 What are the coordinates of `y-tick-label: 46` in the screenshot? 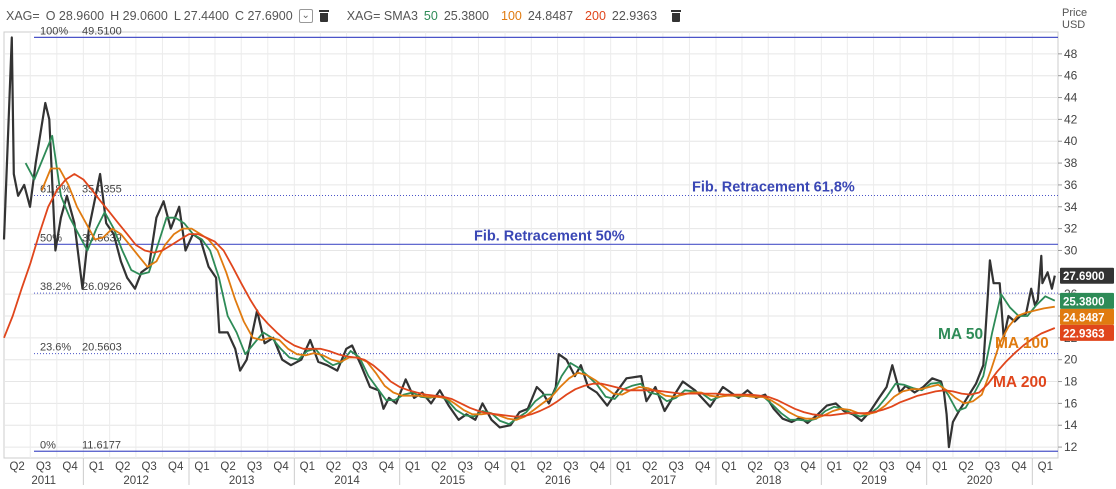 It's located at (1071, 76).